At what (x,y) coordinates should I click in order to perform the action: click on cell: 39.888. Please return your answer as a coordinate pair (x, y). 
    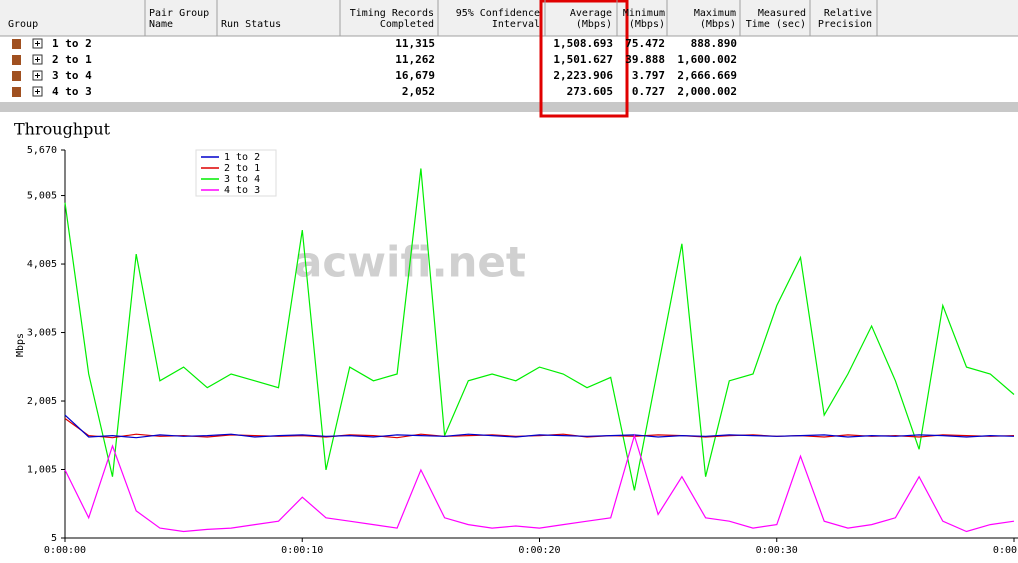
    Looking at the image, I should click on (645, 59).